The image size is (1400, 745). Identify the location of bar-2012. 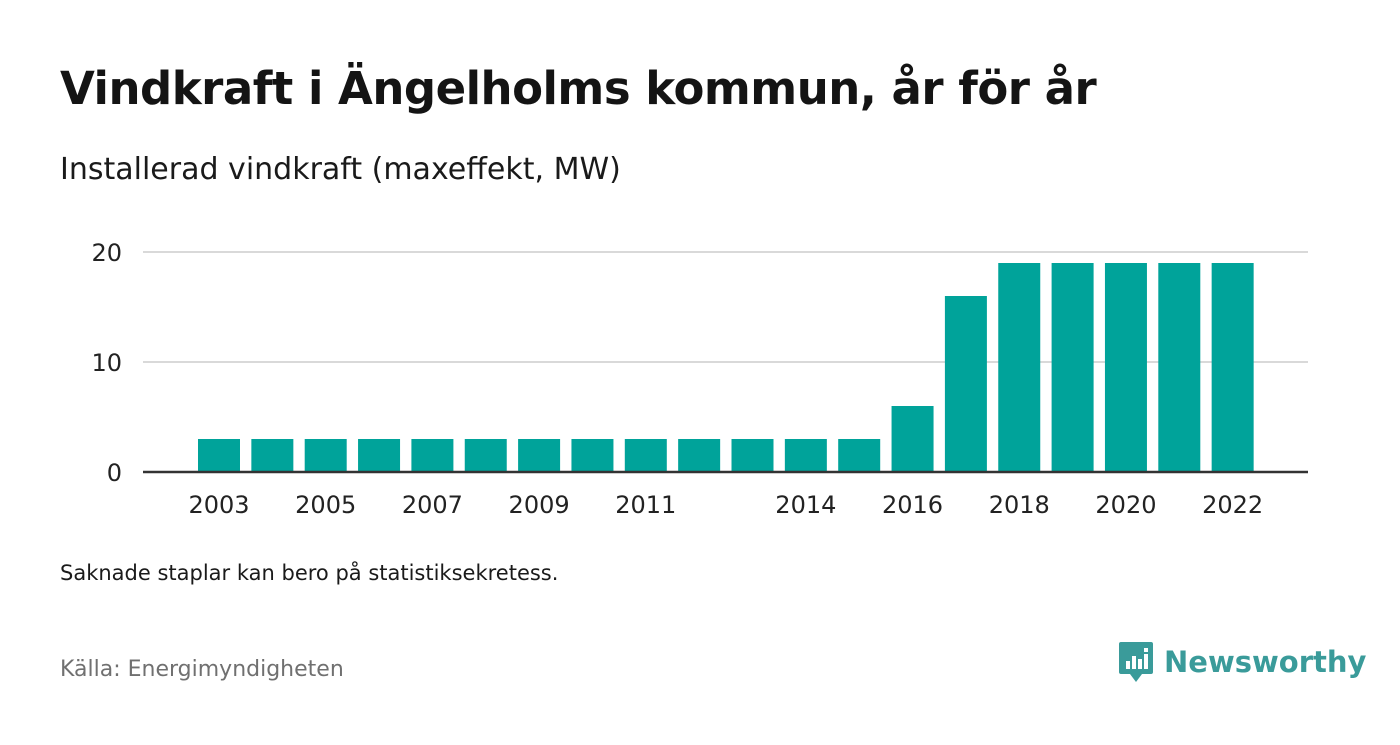
(699, 455).